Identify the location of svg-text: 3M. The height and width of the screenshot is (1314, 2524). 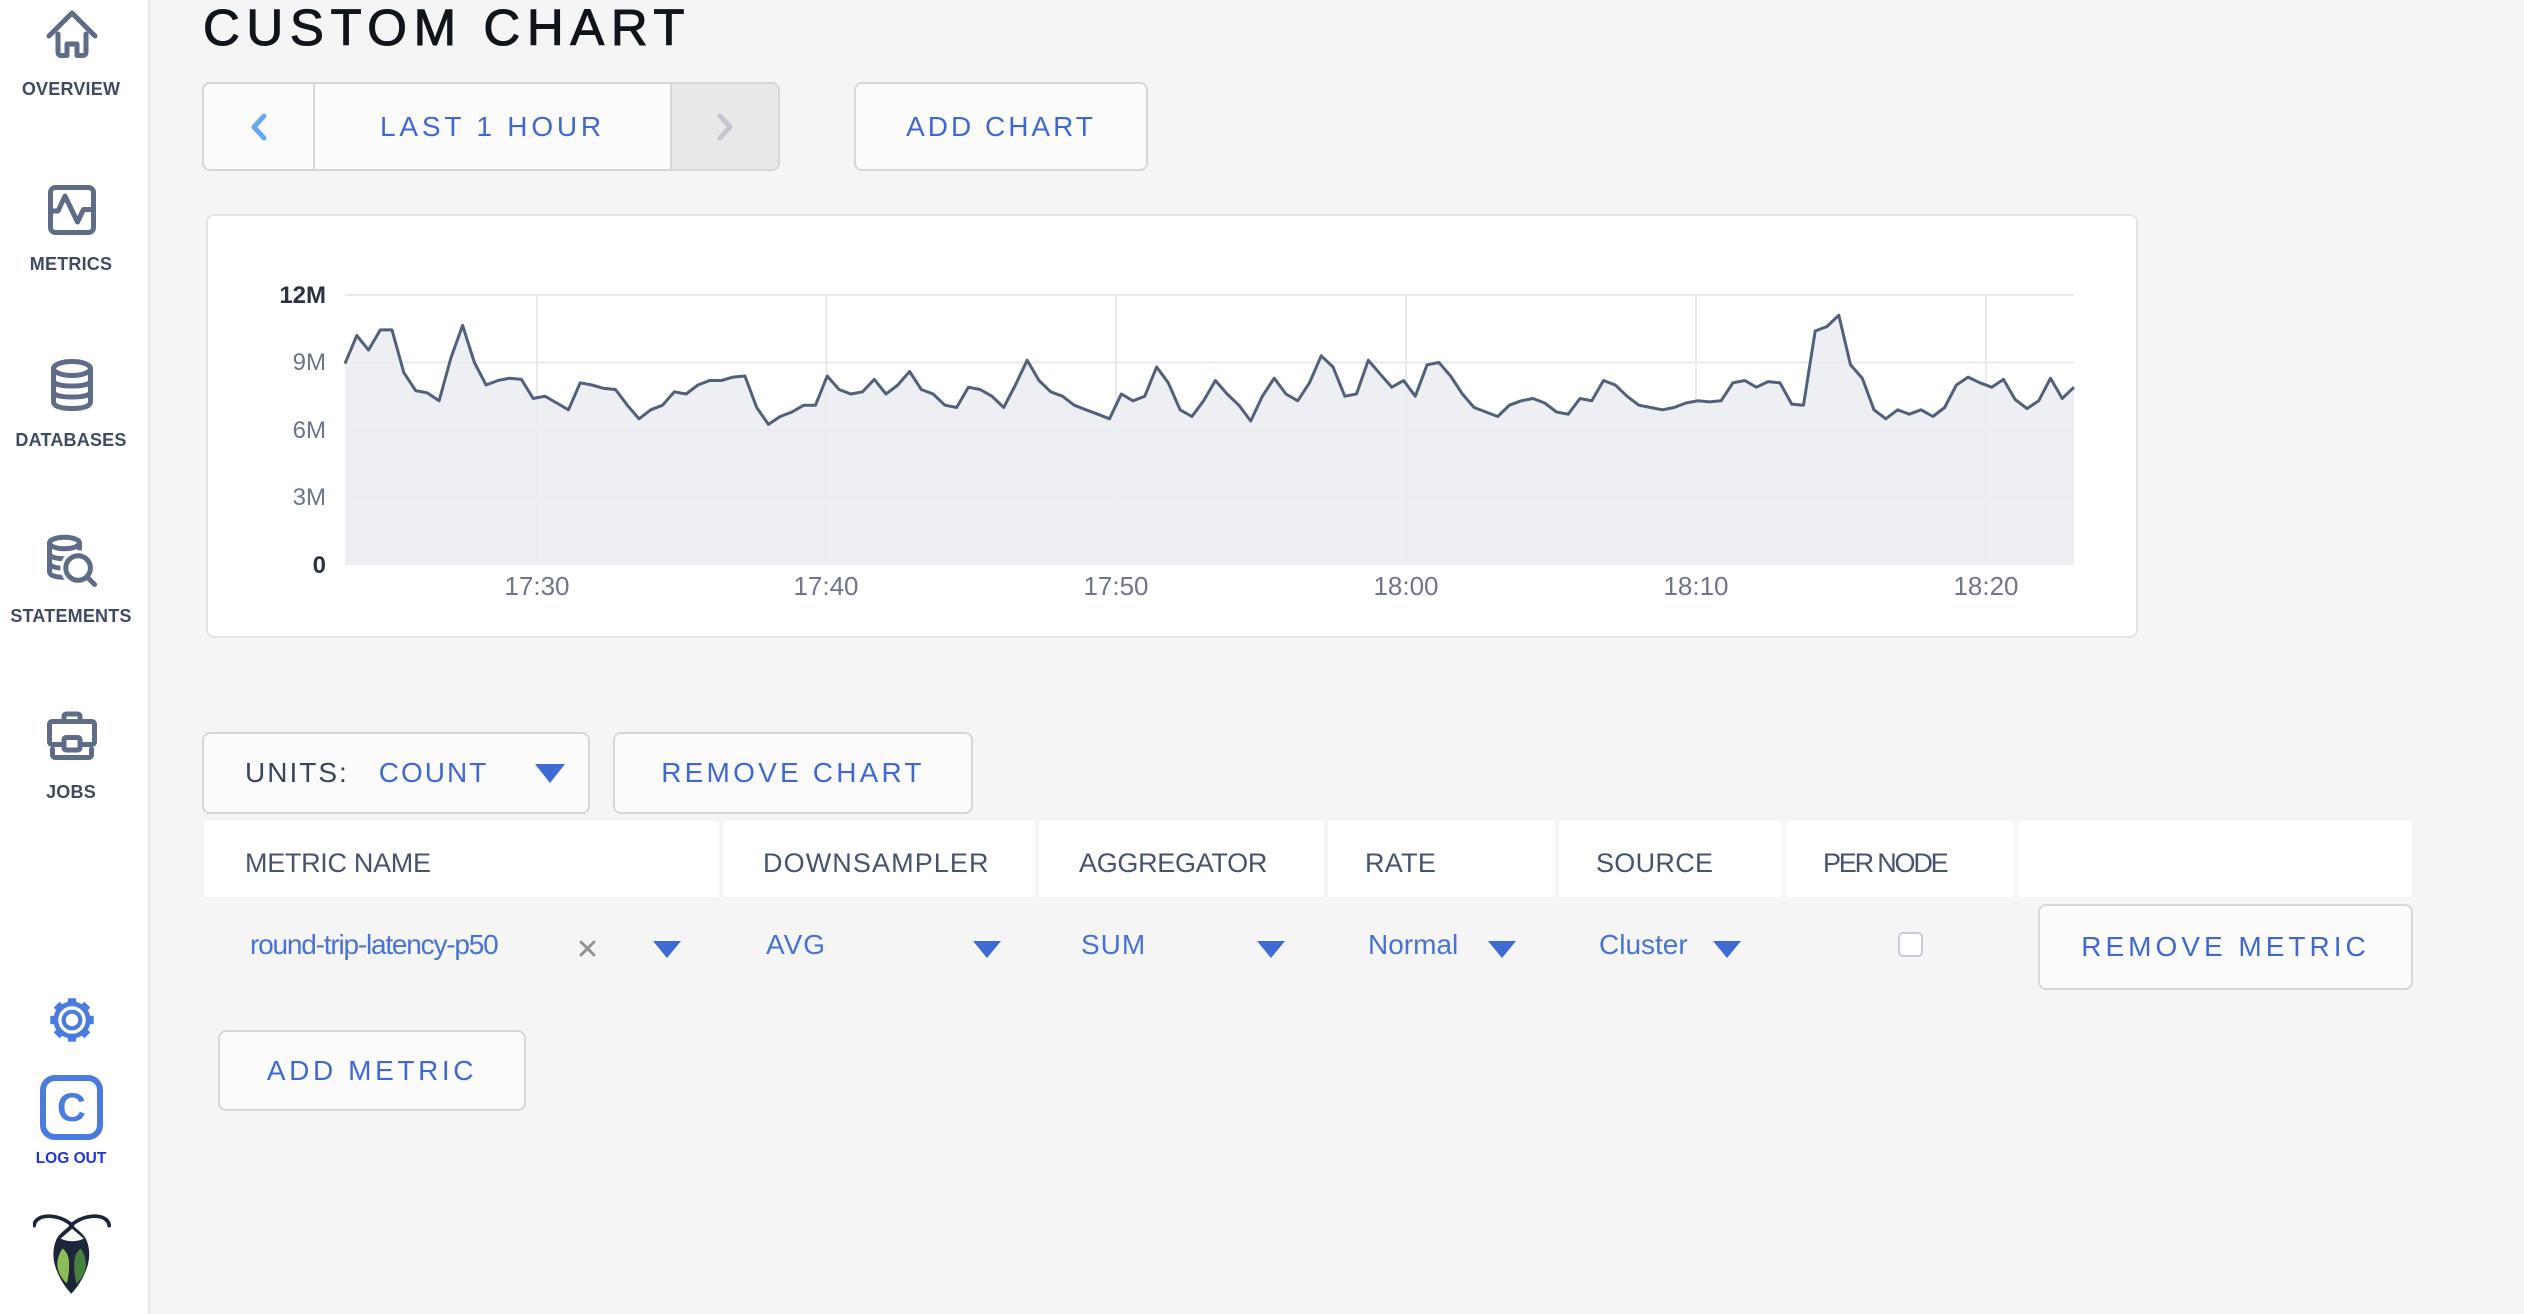
(309, 497).